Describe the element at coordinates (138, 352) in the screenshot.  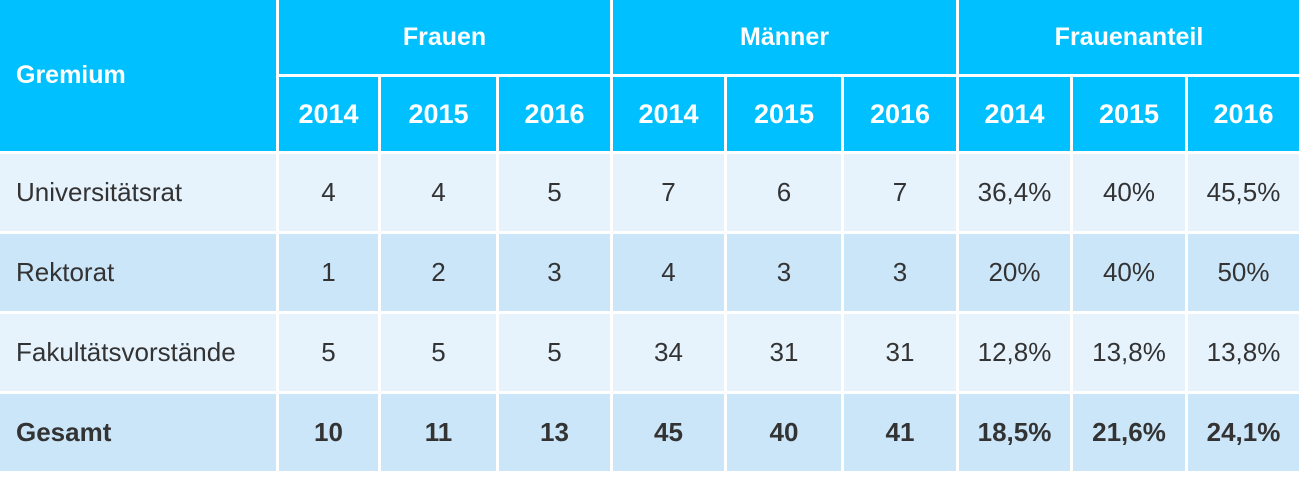
I see `row-label: Fakultätsvorstände` at that location.